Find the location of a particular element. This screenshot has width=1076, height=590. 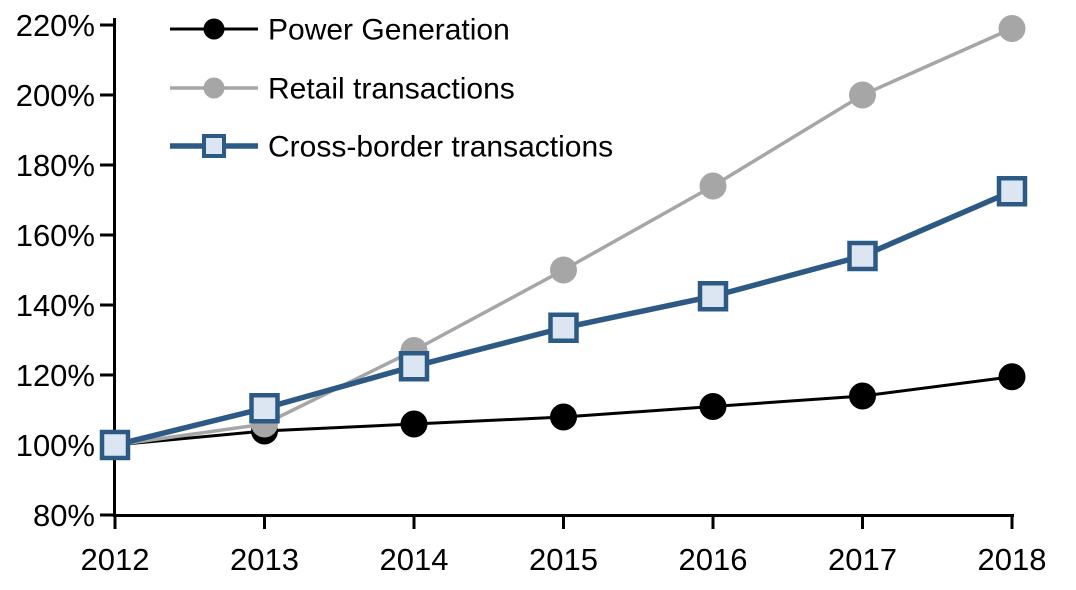

x-axis-tick-label: 2012 is located at coordinates (115, 559).